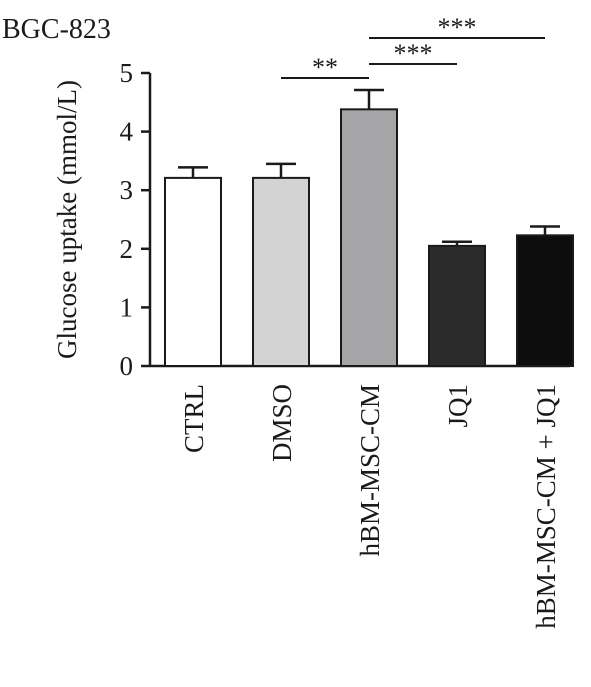 This screenshot has width=591, height=687. What do you see at coordinates (194, 418) in the screenshot?
I see `x-tick-label: CTRL` at bounding box center [194, 418].